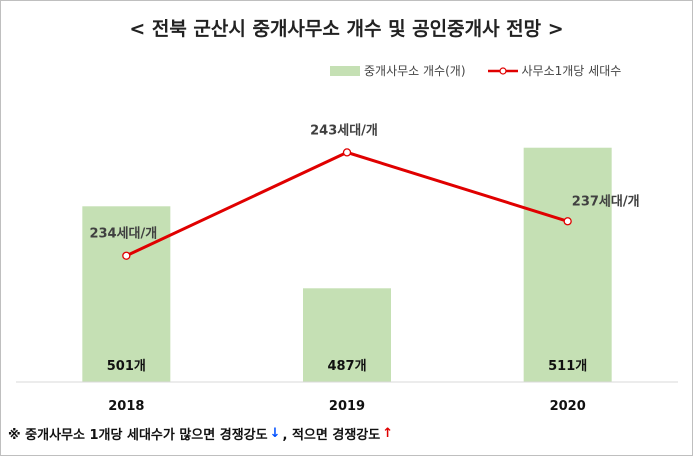 Image resolution: width=693 pixels, height=456 pixels. What do you see at coordinates (123, 234) in the screenshot?
I see `line-value-label: 234세대/개` at bounding box center [123, 234].